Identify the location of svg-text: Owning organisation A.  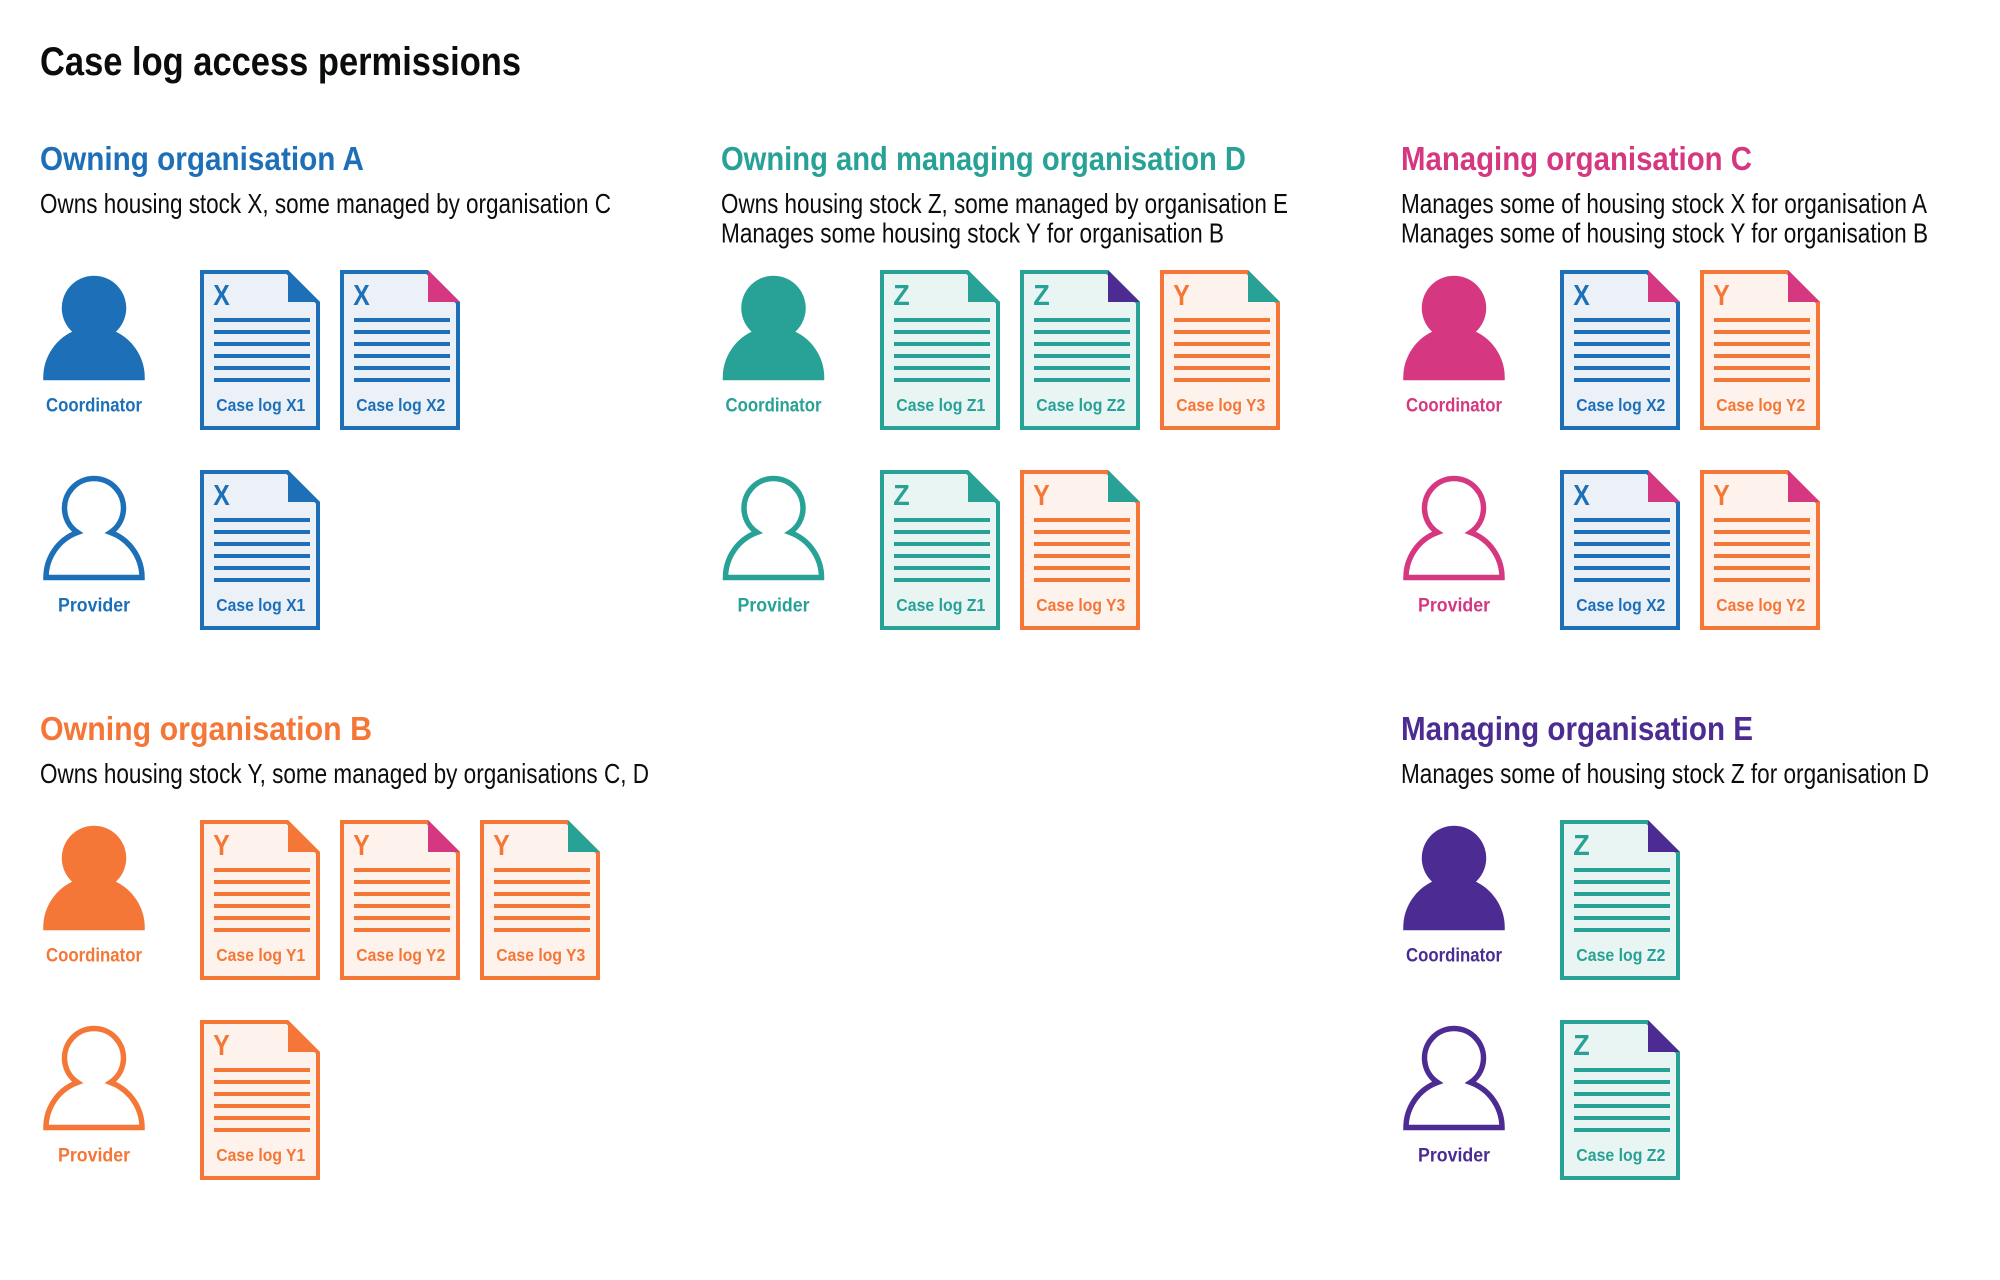
(202, 158).